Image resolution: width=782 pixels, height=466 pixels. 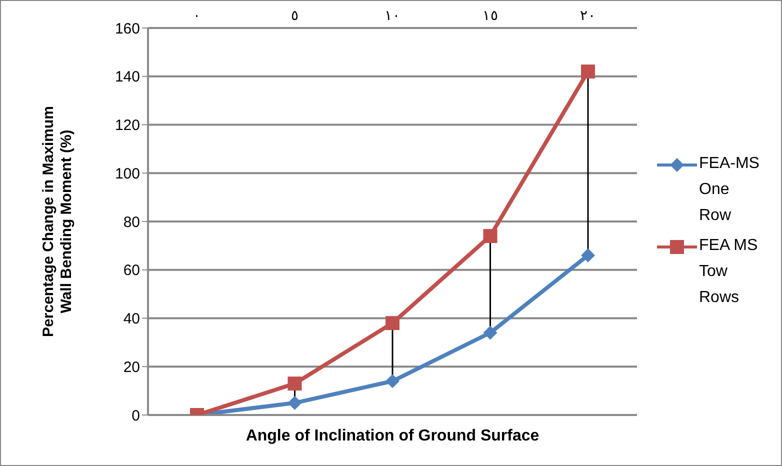 What do you see at coordinates (136, 415) in the screenshot?
I see `y-tick-label: 0` at bounding box center [136, 415].